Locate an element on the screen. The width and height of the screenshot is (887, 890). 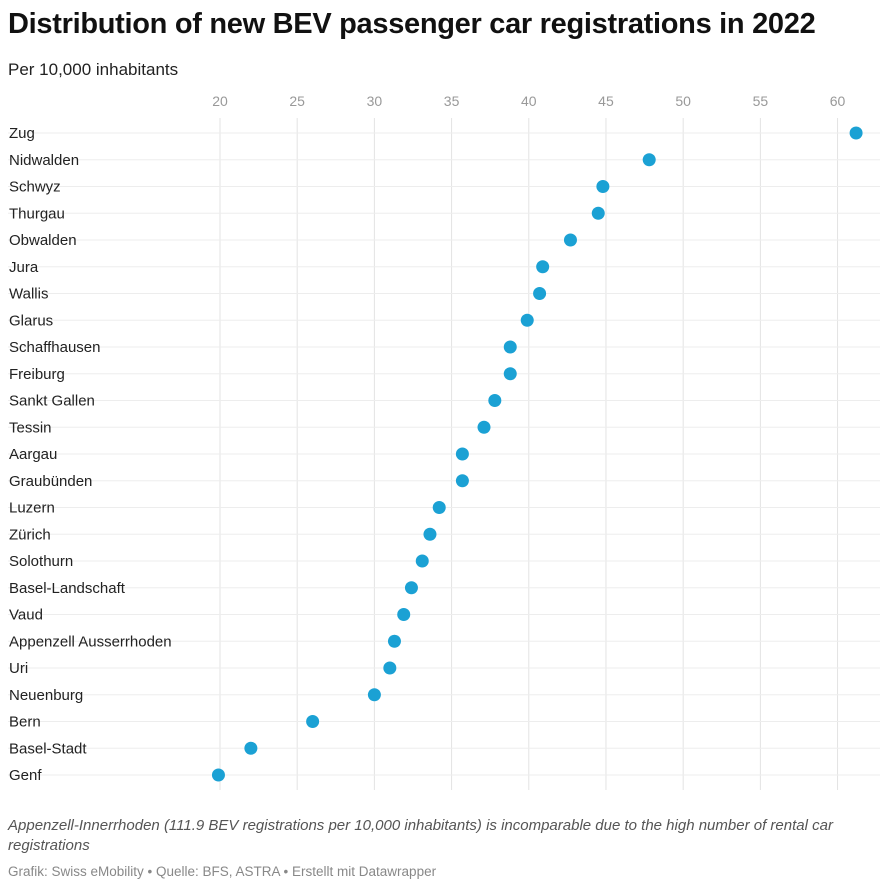
category-label: Bern is located at coordinates (25, 722).